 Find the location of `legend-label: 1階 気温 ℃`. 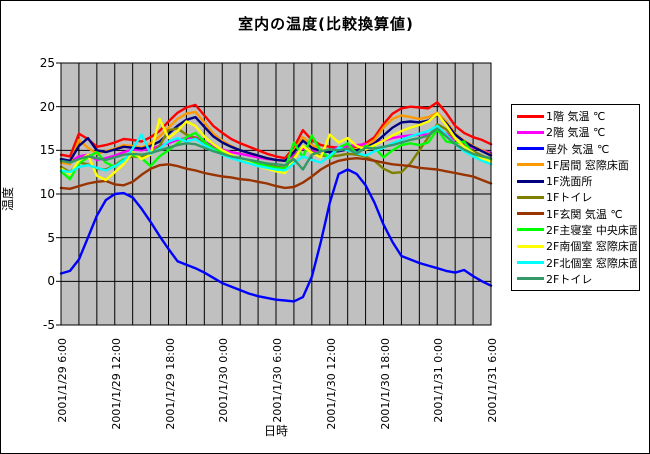

legend-label: 1階 気温 ℃ is located at coordinates (576, 117).